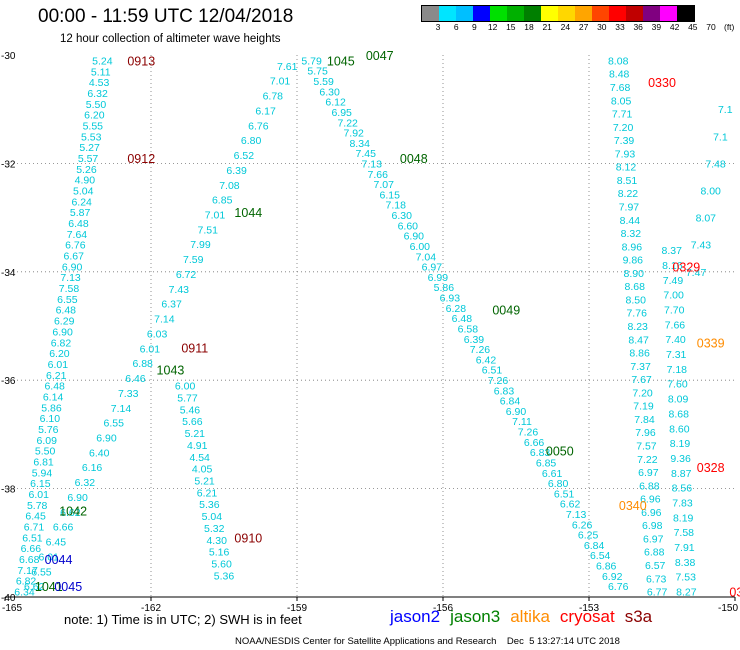  What do you see at coordinates (171, 305) in the screenshot?
I see `wave-height-value: 6.37` at bounding box center [171, 305].